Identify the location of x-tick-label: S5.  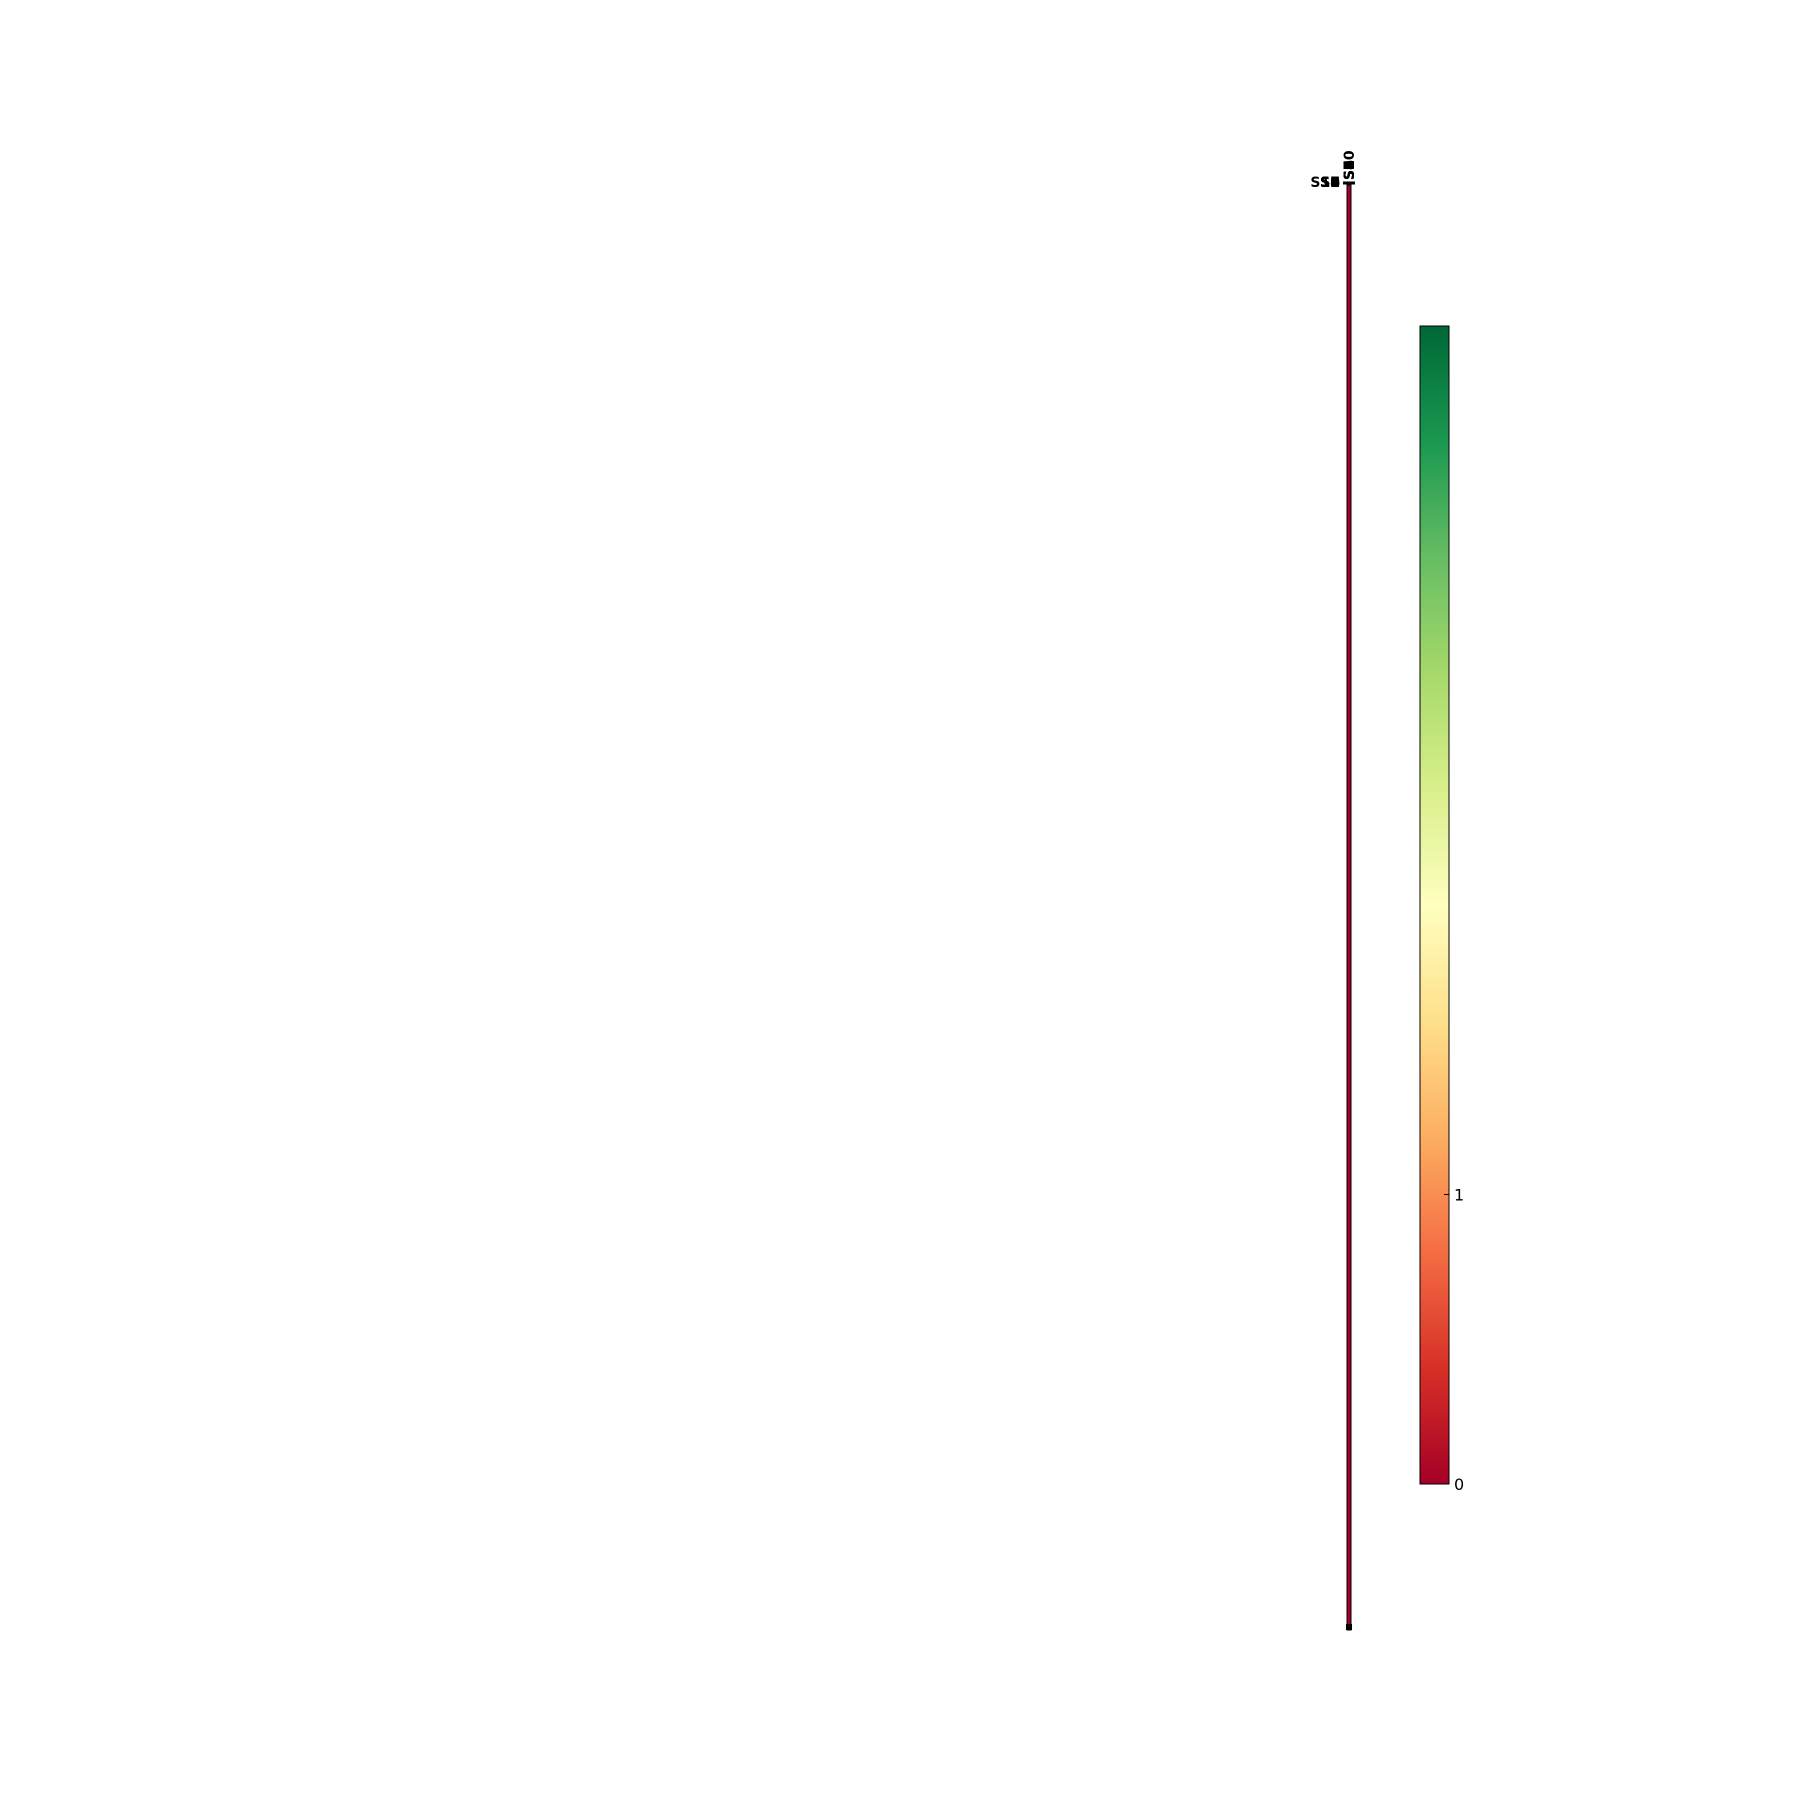
(1350, 170).